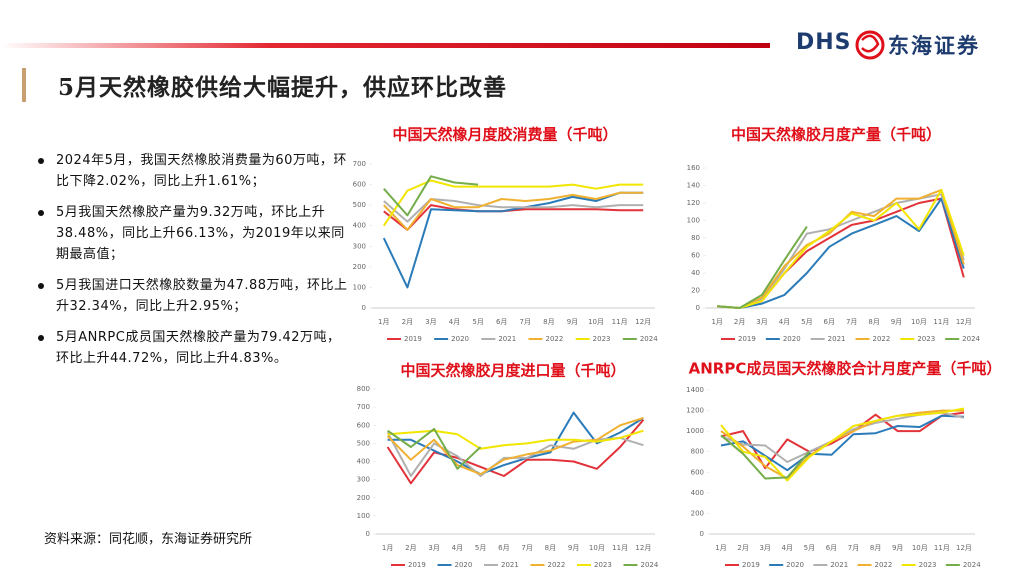 Image resolution: width=1024 pixels, height=576 pixels. What do you see at coordinates (363, 425) in the screenshot?
I see `y-tick-label: 600` at bounding box center [363, 425].